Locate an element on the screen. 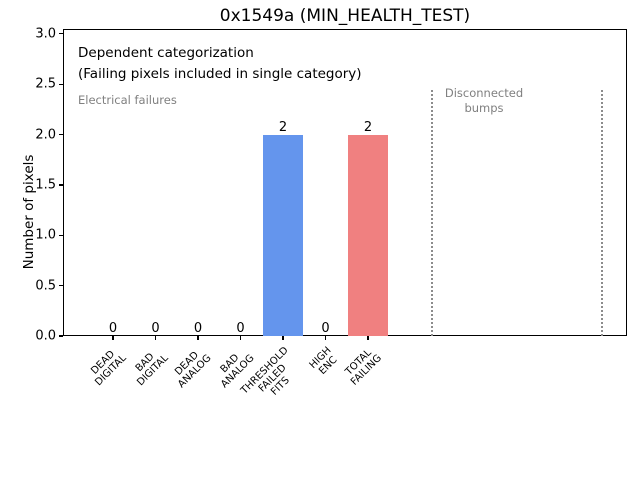 This screenshot has width=640, height=480. x-tick-label: TOTAL FAILING is located at coordinates (363, 367).